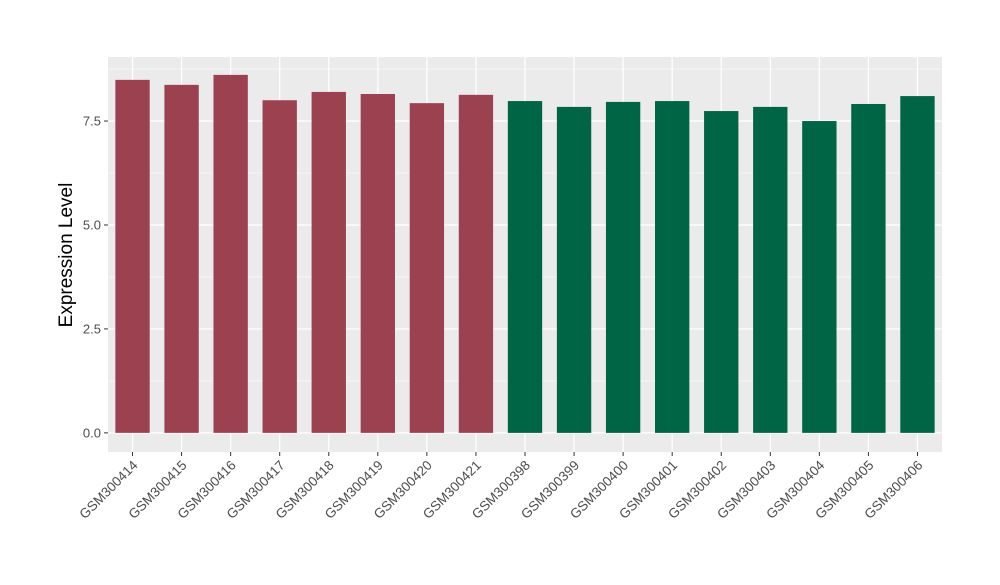 Image resolution: width=1000 pixels, height=585 pixels. What do you see at coordinates (917, 264) in the screenshot?
I see `bar-GSM300406` at bounding box center [917, 264].